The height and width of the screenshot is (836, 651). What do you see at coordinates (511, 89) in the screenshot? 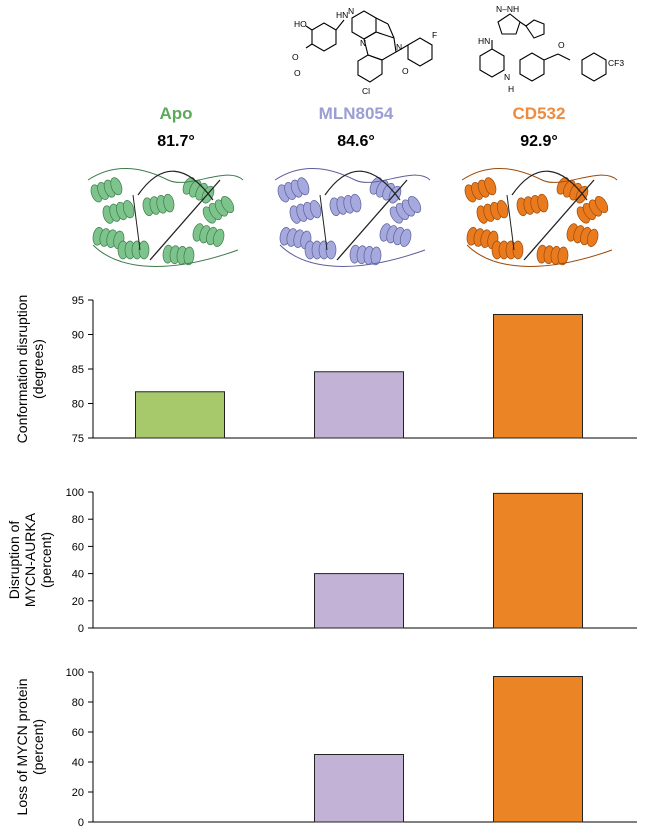
I see `chem-label: H` at bounding box center [511, 89].